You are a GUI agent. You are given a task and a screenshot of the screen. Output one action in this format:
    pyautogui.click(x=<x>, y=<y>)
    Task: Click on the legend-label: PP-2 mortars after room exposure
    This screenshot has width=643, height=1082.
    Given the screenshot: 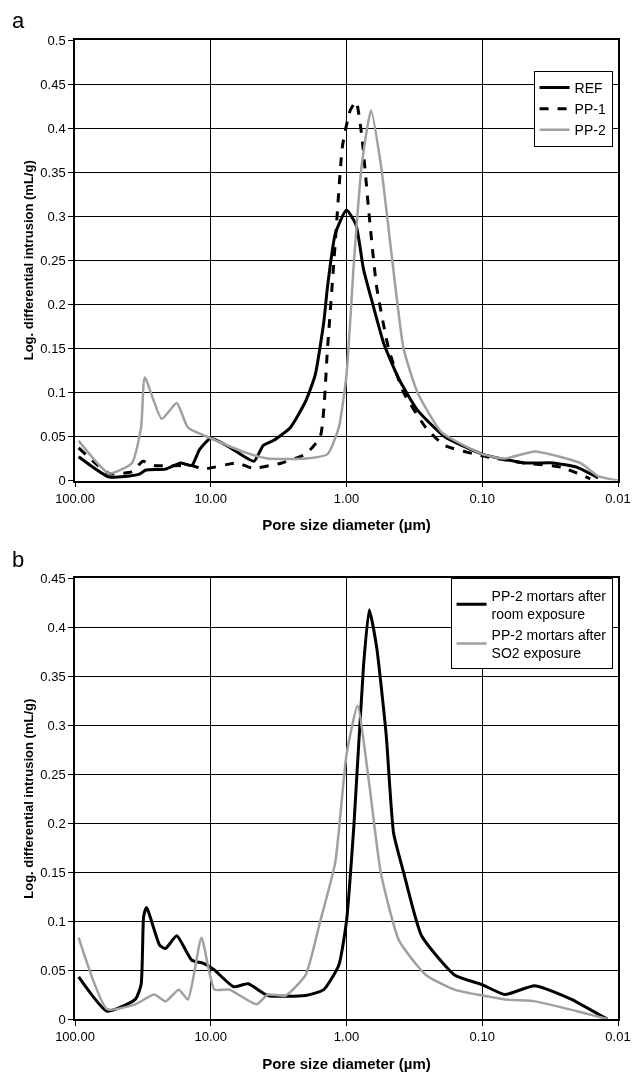 What is the action you would take?
    pyautogui.click(x=549, y=604)
    